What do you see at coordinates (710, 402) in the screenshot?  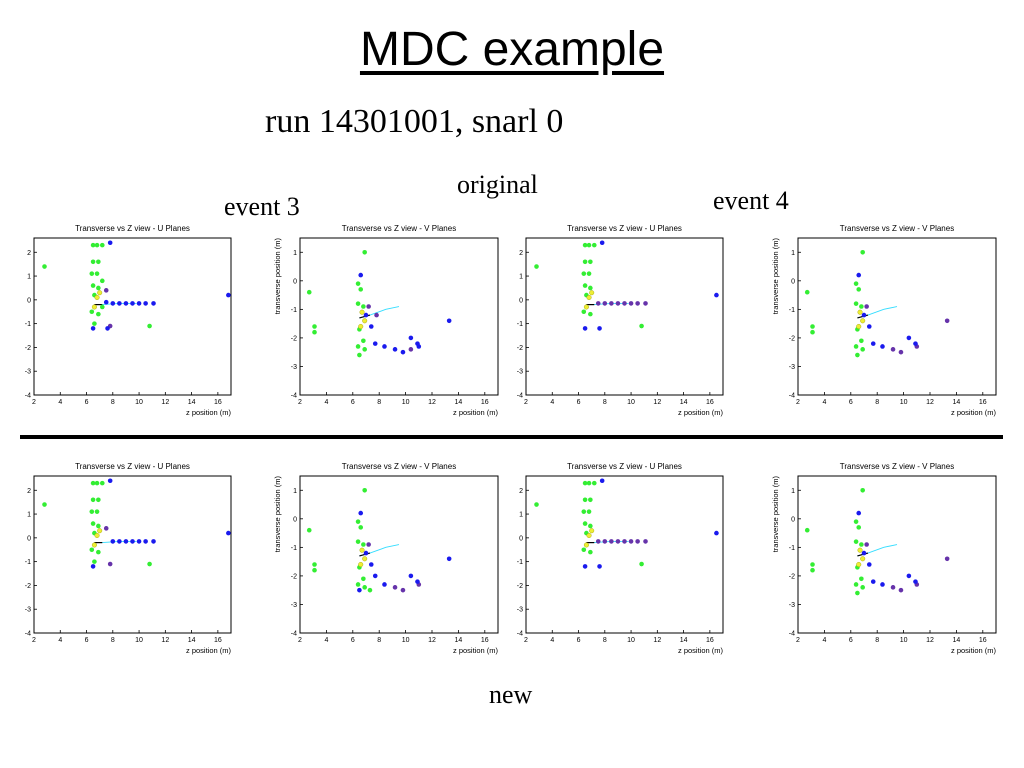 I see `x-tick-label: 16` at bounding box center [710, 402].